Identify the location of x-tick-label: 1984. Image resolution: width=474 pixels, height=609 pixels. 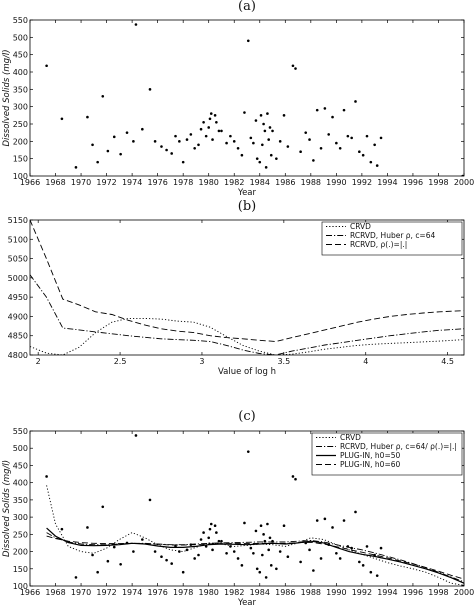
(260, 592).